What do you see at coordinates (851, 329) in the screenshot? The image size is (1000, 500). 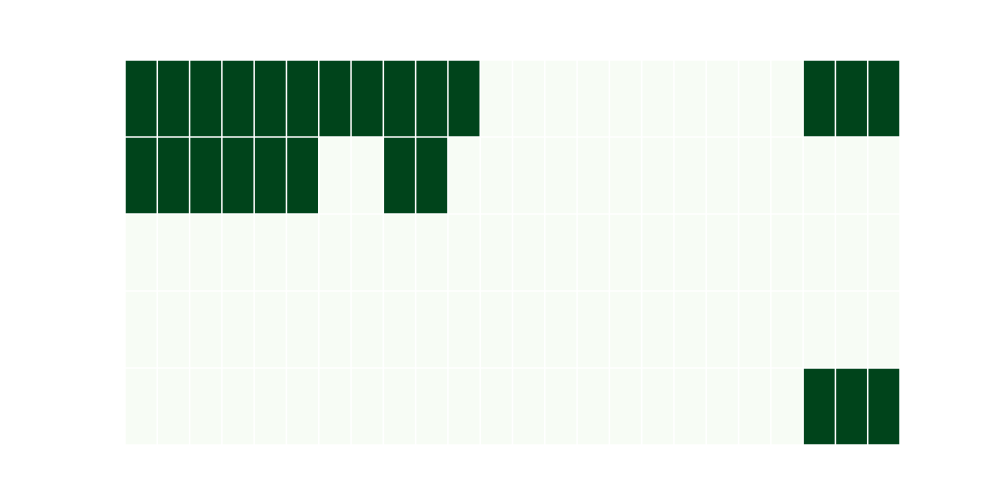 I see `heatmap-cell-r3-c22` at bounding box center [851, 329].